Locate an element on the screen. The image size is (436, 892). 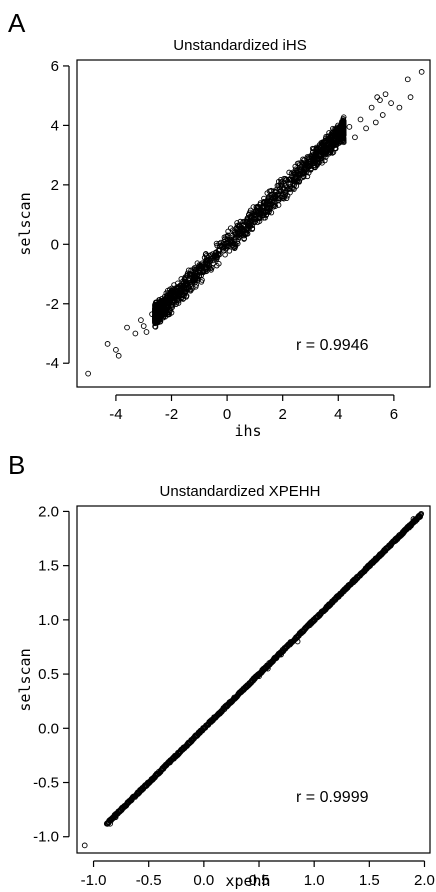
panel-b-y-tick-label: 0.0 is located at coordinates (48, 728).